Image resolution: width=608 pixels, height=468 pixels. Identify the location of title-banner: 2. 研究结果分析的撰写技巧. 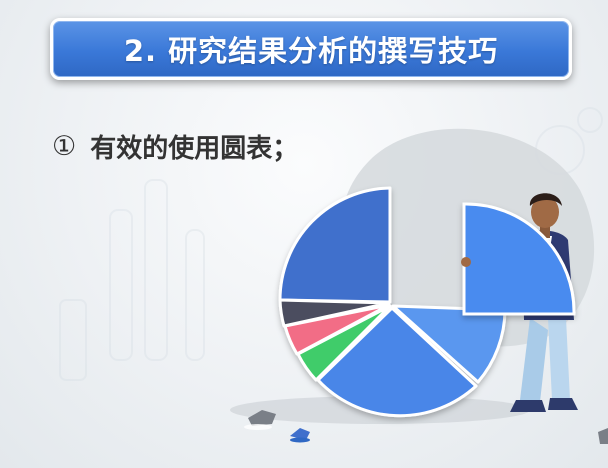
(311, 49).